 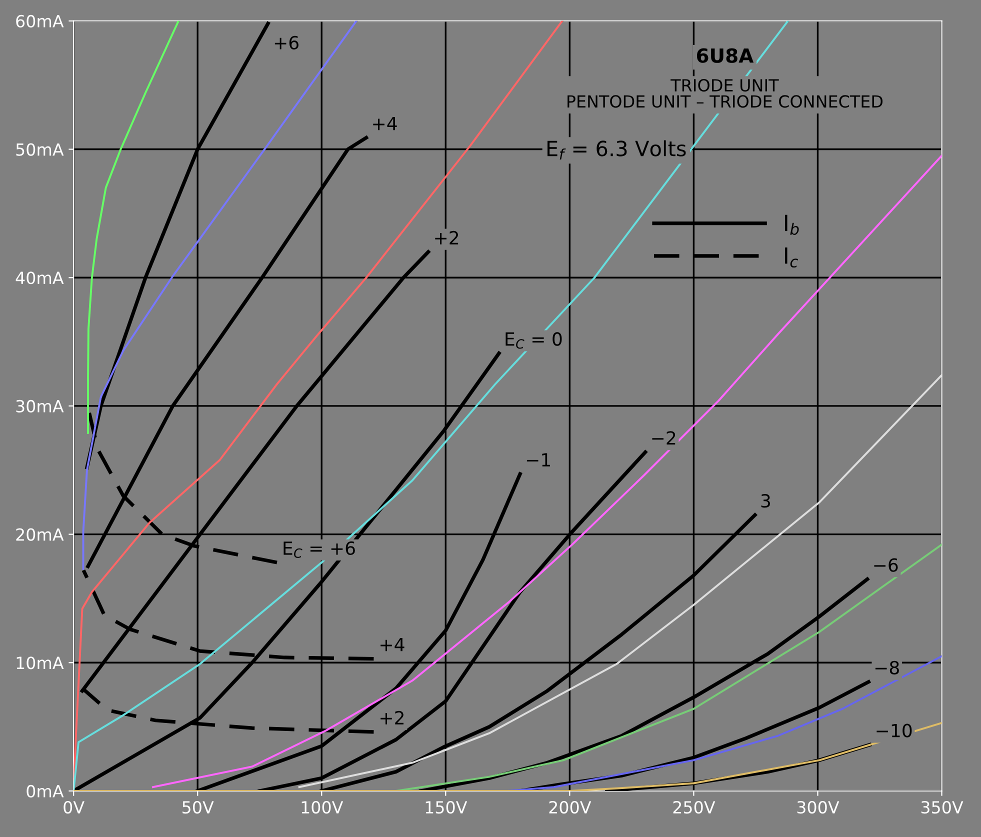 What do you see at coordinates (664, 438) in the screenshot?
I see `series-label: −2` at bounding box center [664, 438].